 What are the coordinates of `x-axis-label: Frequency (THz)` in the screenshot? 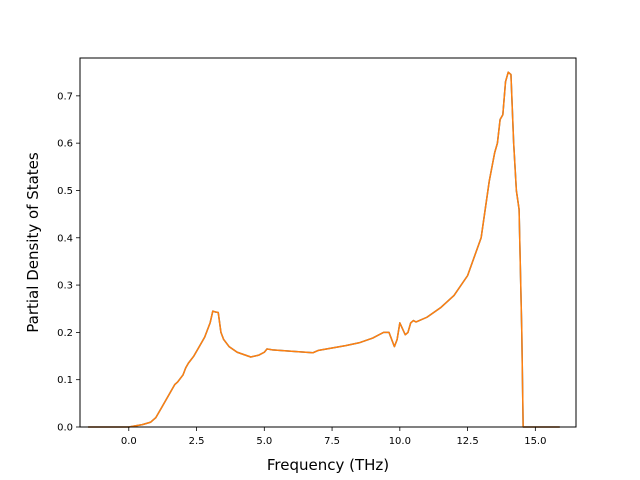 It's located at (328, 465).